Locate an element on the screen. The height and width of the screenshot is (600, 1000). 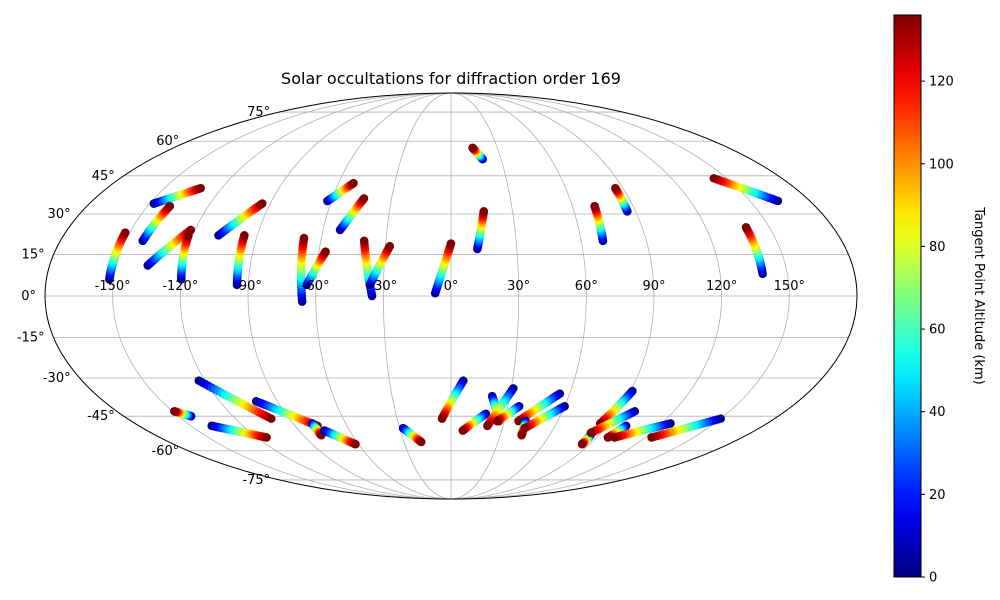
lon-tick-label: 120° is located at coordinates (721, 286).